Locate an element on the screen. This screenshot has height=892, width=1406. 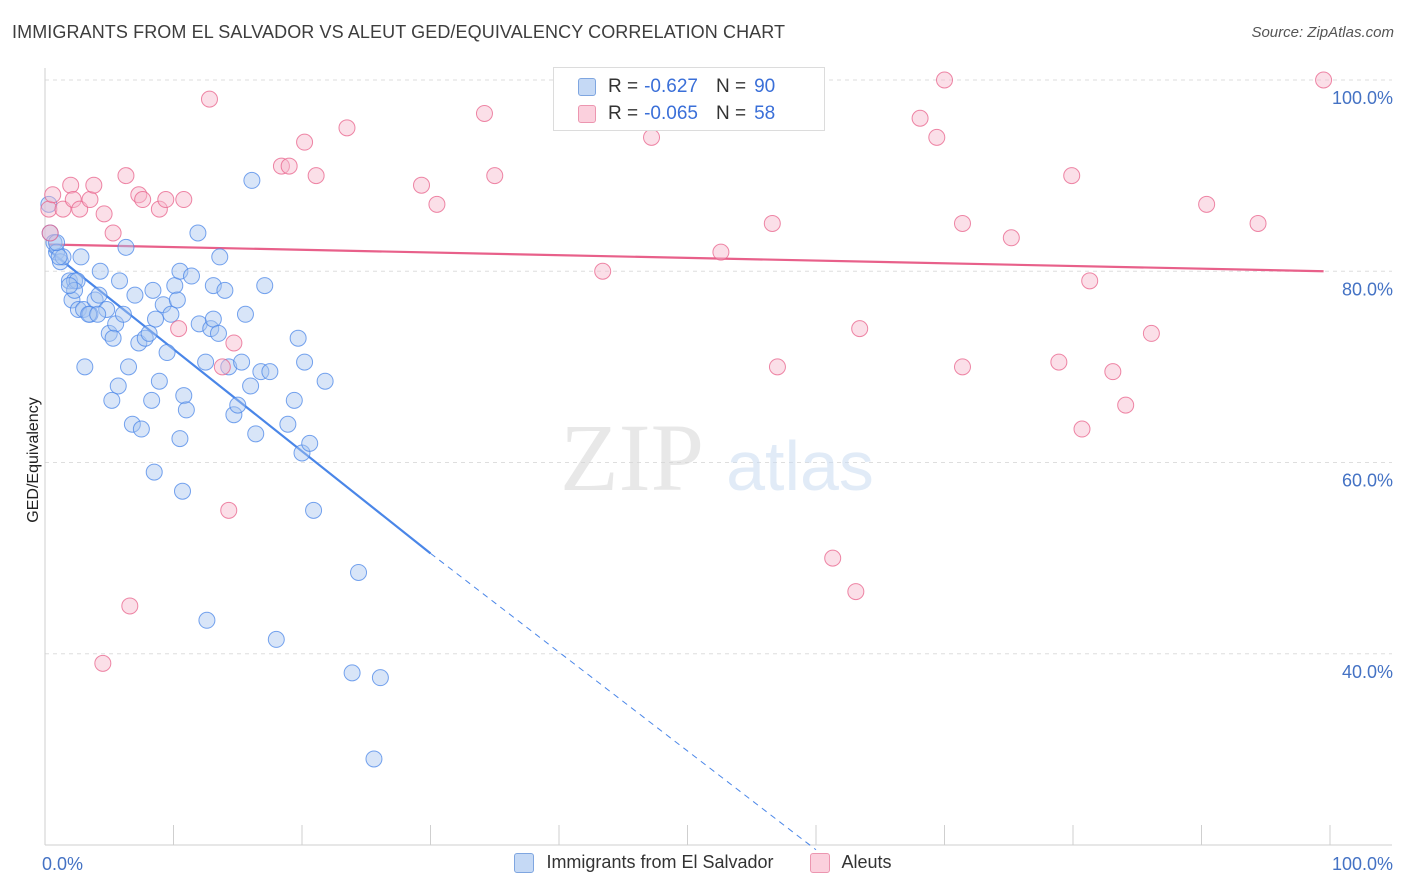
watermark-atlas: atlas is located at coordinates (800, 466).